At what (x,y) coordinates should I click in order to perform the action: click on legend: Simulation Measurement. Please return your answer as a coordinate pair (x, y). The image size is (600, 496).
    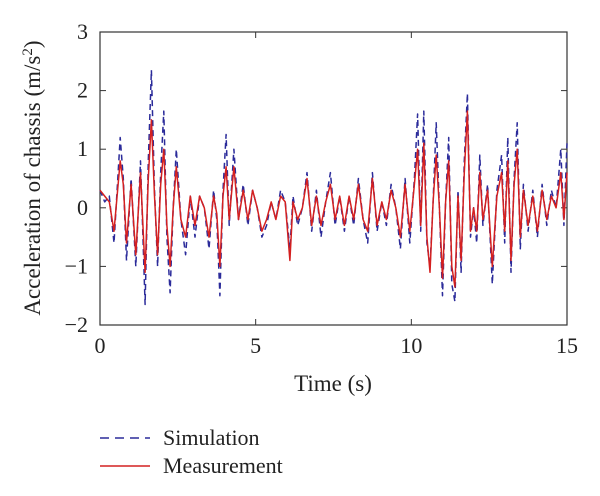
    Looking at the image, I should click on (191, 451).